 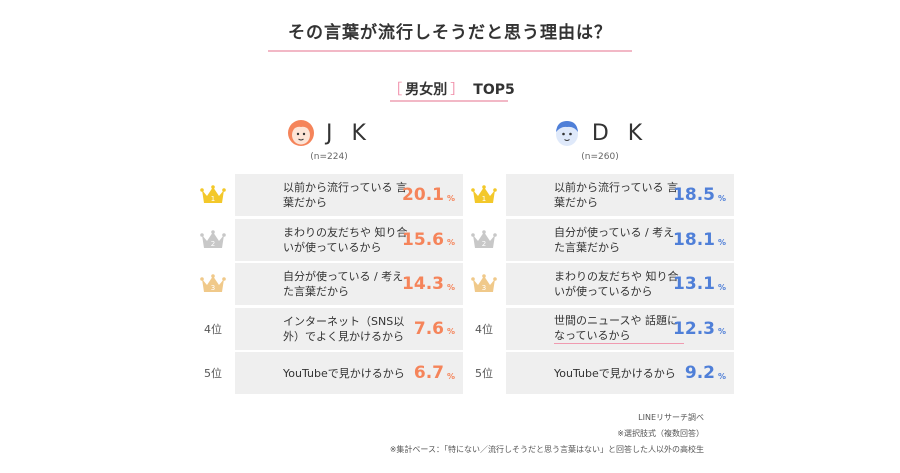 I want to click on percentage-value: 9.2%, so click(x=705, y=373).